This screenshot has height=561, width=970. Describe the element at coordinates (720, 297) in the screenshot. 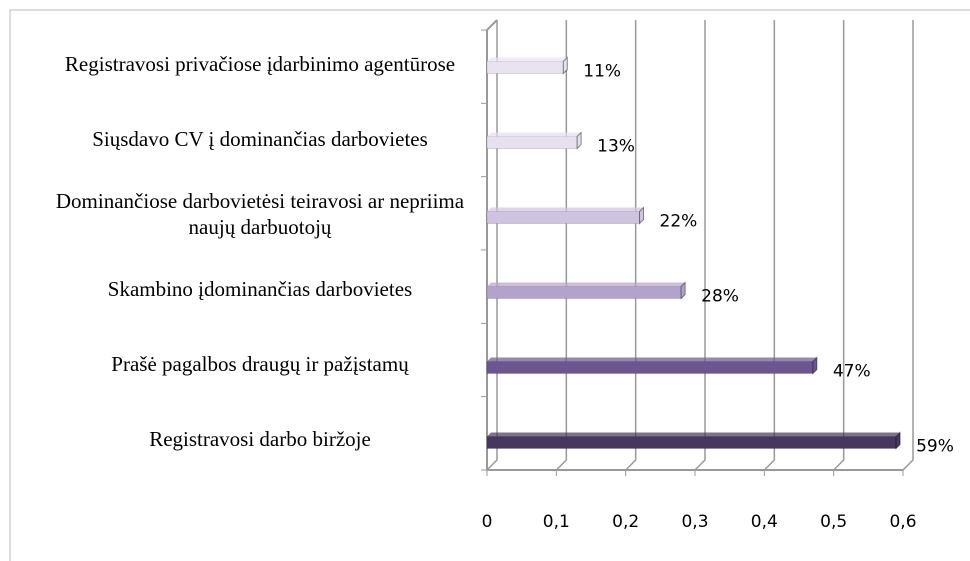

I see `value-label: 28%` at that location.